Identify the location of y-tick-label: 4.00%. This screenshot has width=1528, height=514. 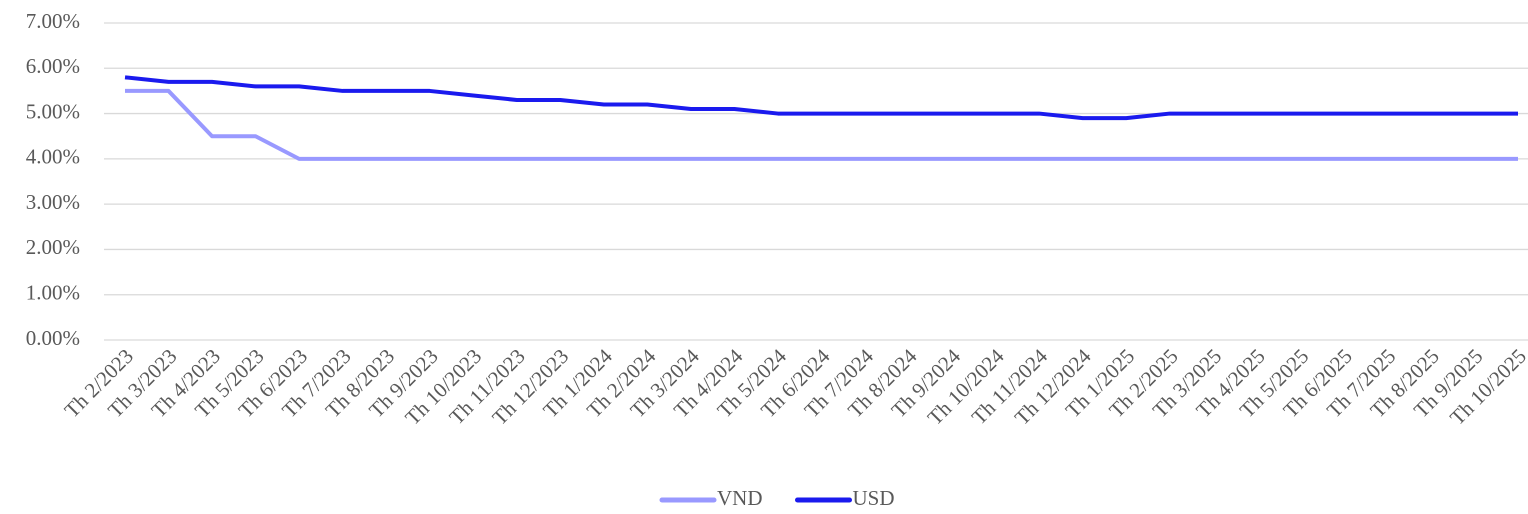
(53, 157).